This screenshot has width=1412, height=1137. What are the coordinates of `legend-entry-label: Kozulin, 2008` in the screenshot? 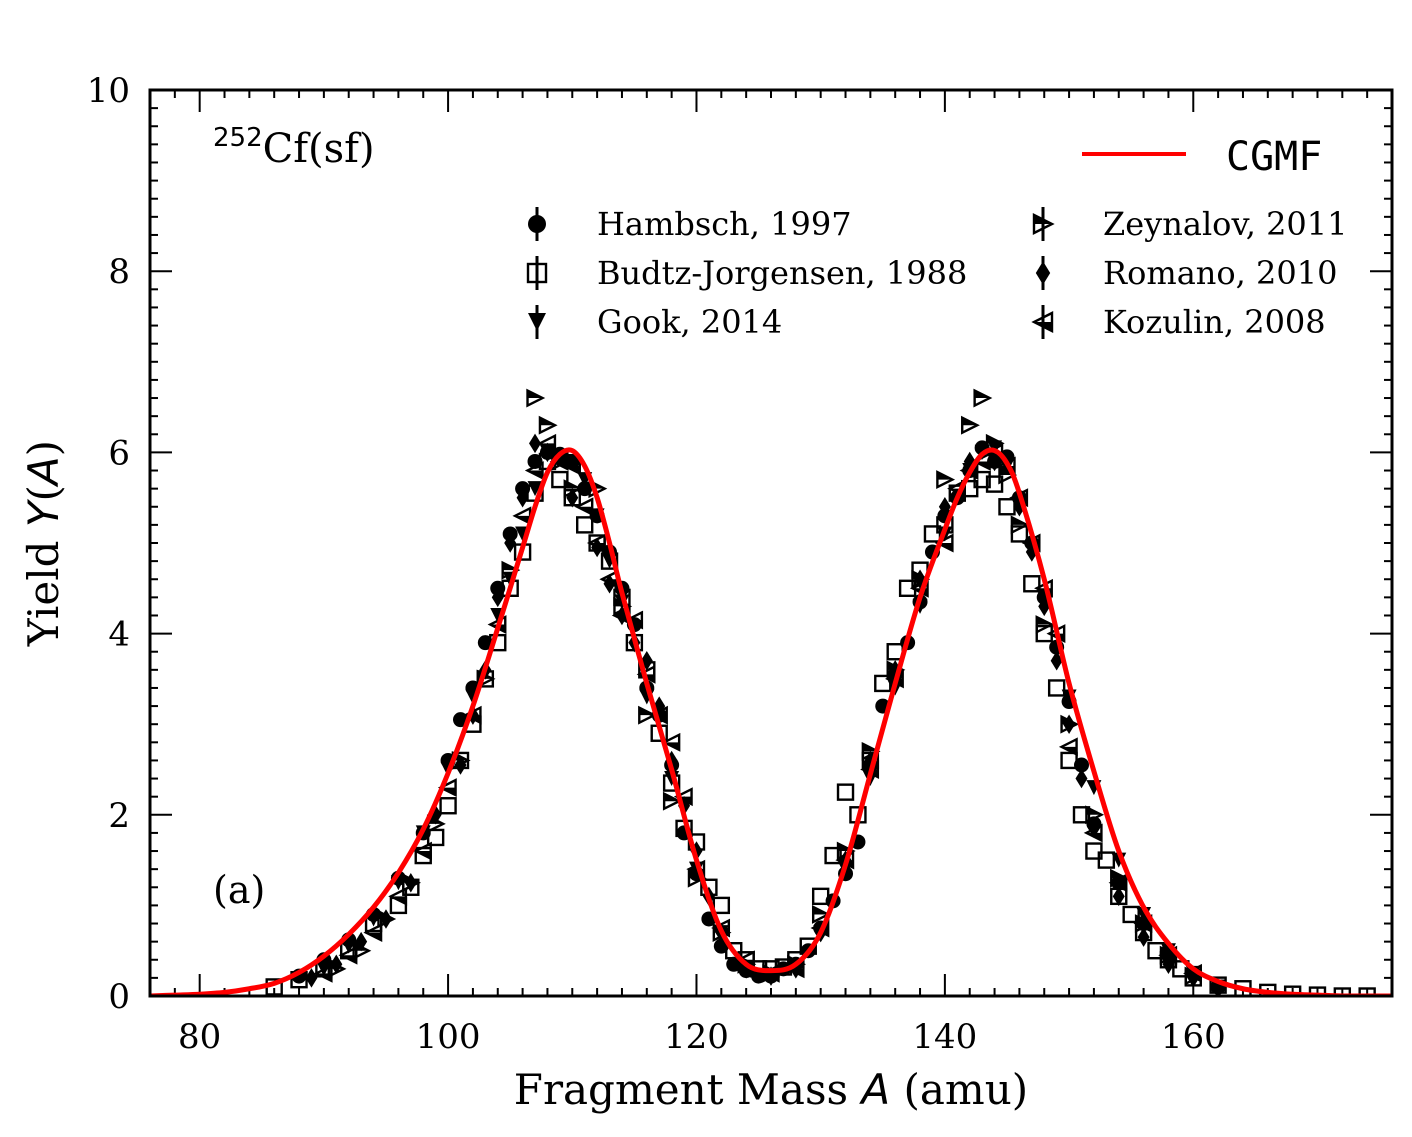 It's located at (1214, 322).